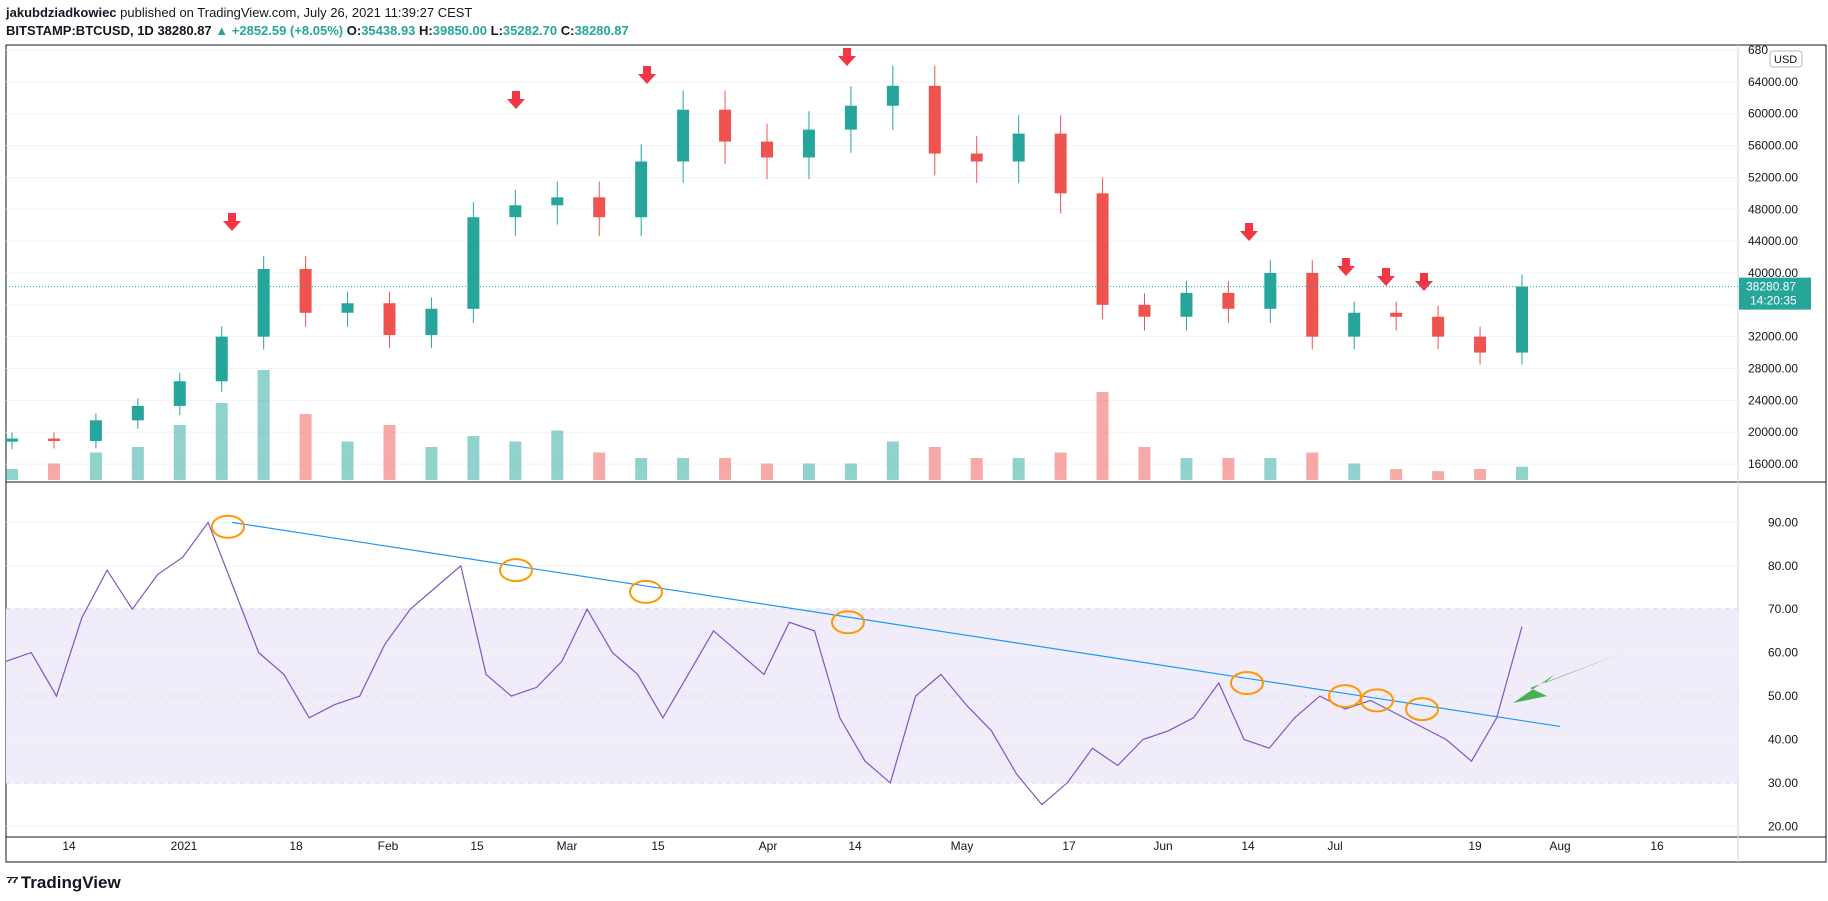  I want to click on rsi-tick-label: 30.00, so click(1783, 783).